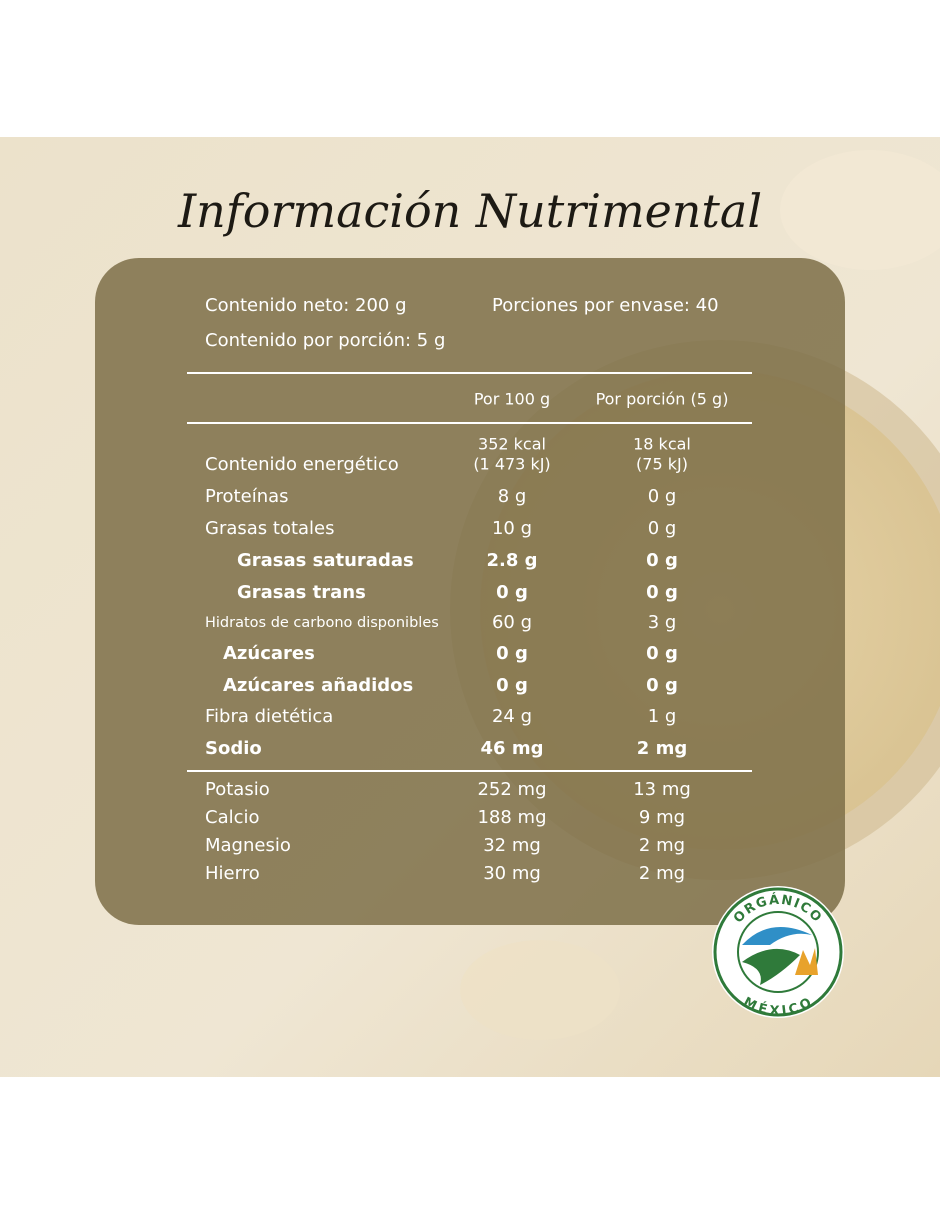 Image resolution: width=940 pixels, height=1215 pixels. I want to click on cell: 18 kcal, so click(662, 444).